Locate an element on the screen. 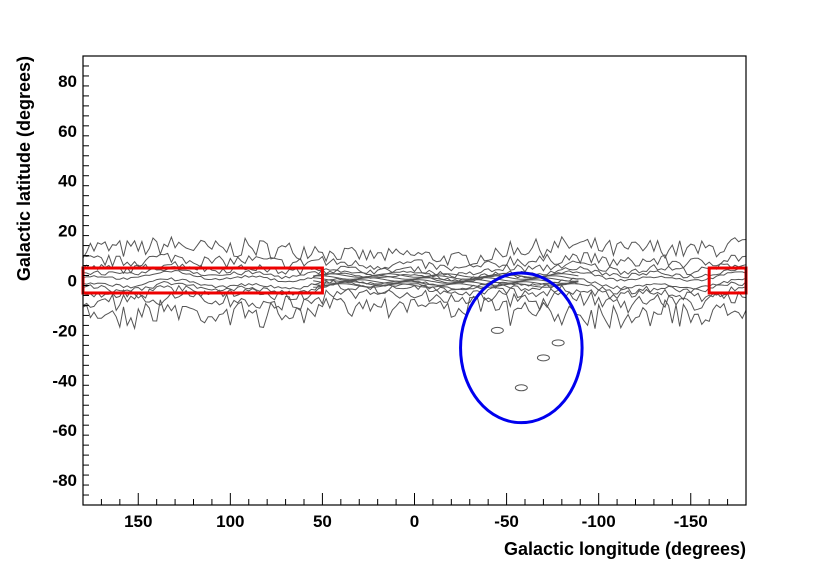  y-tick-label: 40 is located at coordinates (67, 181).